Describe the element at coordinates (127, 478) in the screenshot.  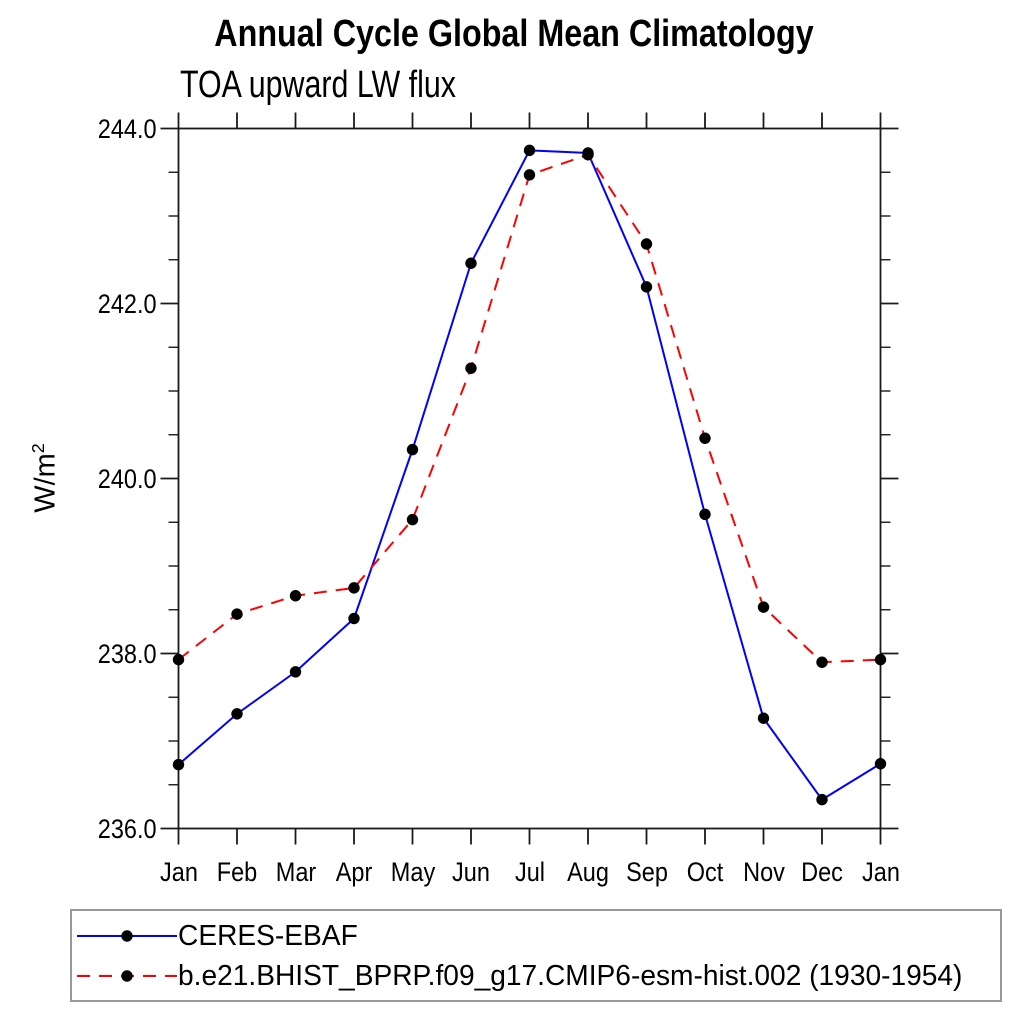
I see `y-tick-label: 240.0` at that location.